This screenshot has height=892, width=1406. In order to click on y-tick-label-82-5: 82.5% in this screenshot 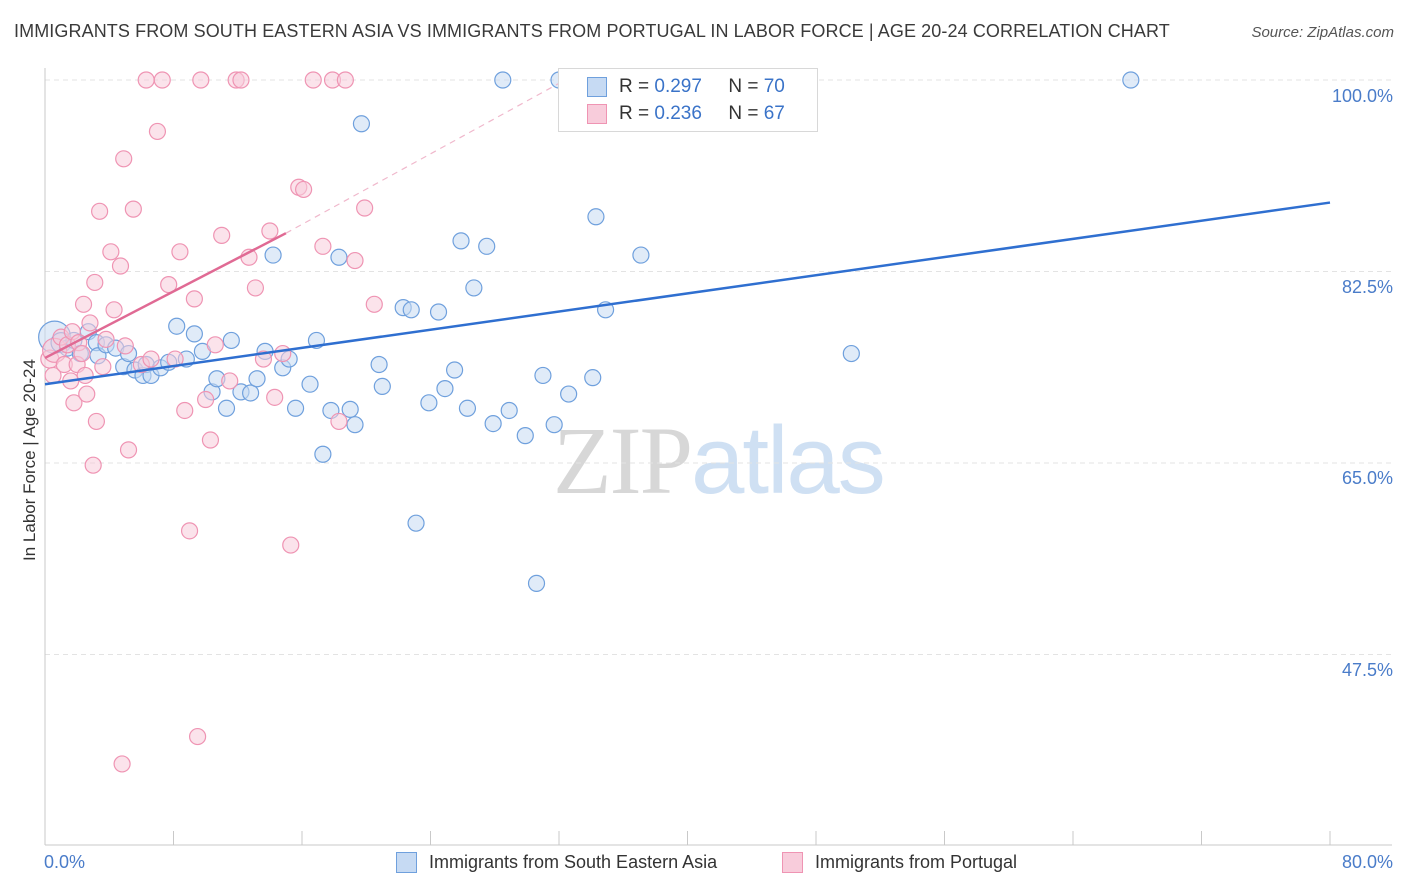, I will do `click(1367, 287)`.